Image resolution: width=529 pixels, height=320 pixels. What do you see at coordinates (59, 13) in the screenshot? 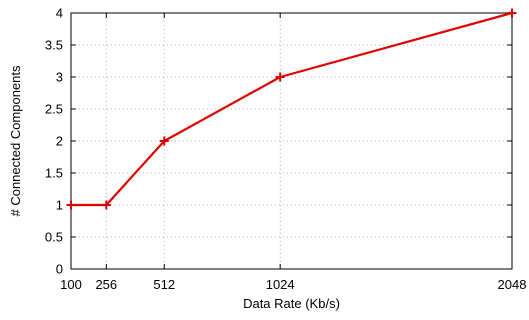
I see `y-tick-label: 4` at bounding box center [59, 13].